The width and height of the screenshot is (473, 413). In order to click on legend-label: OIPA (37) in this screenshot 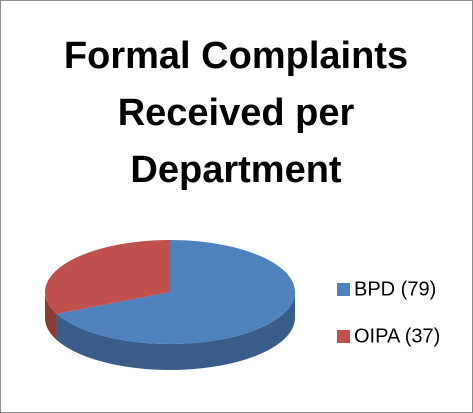, I will do `click(397, 336)`.